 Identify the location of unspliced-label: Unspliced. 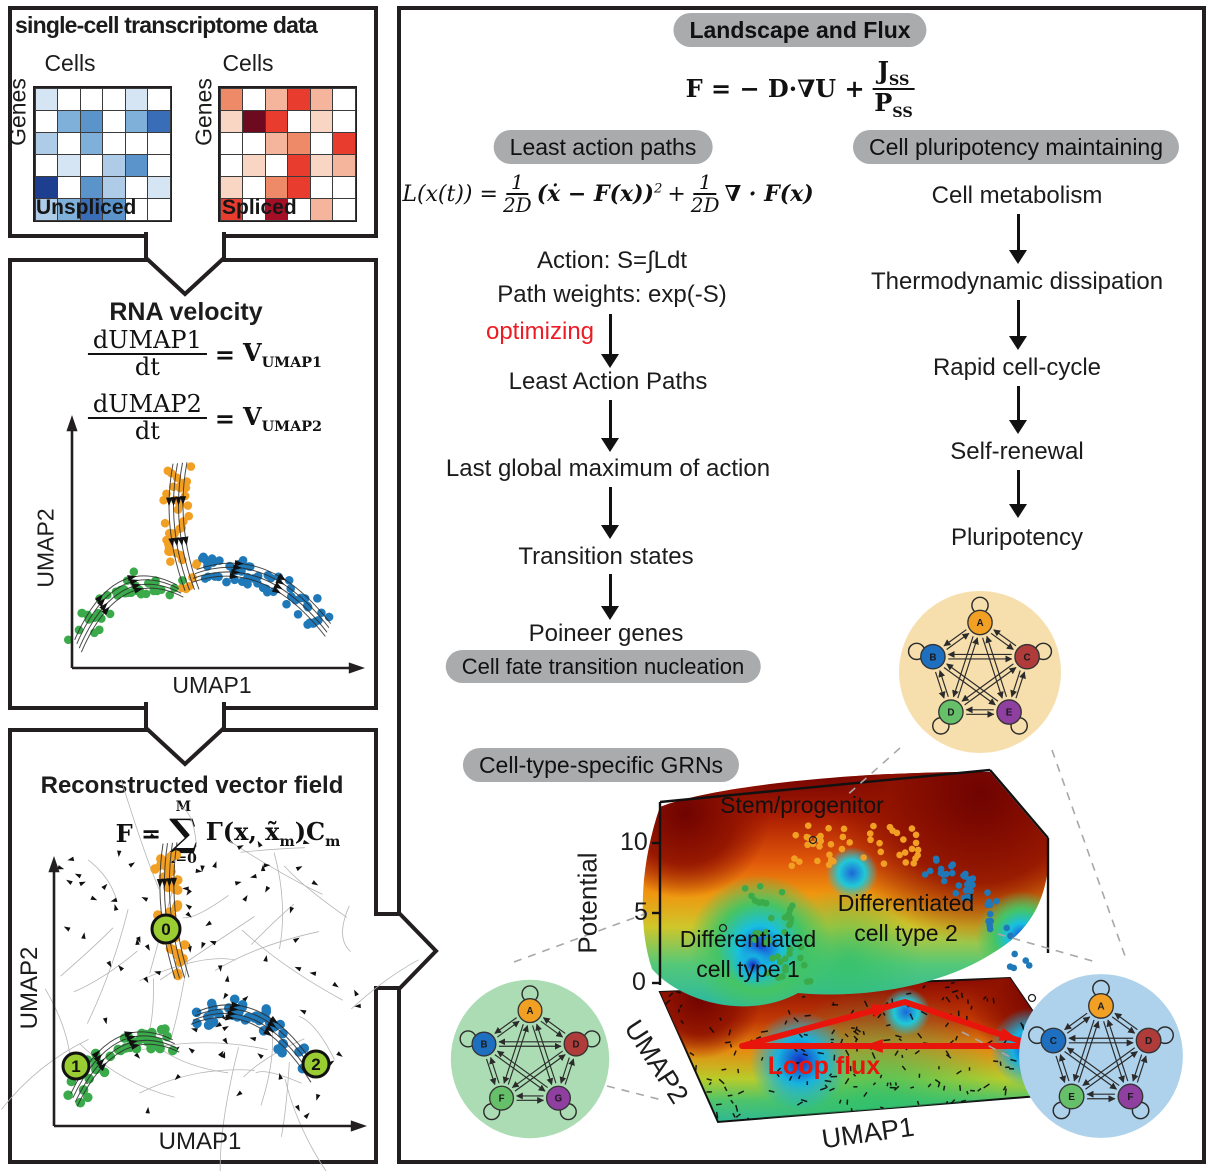
(86, 207).